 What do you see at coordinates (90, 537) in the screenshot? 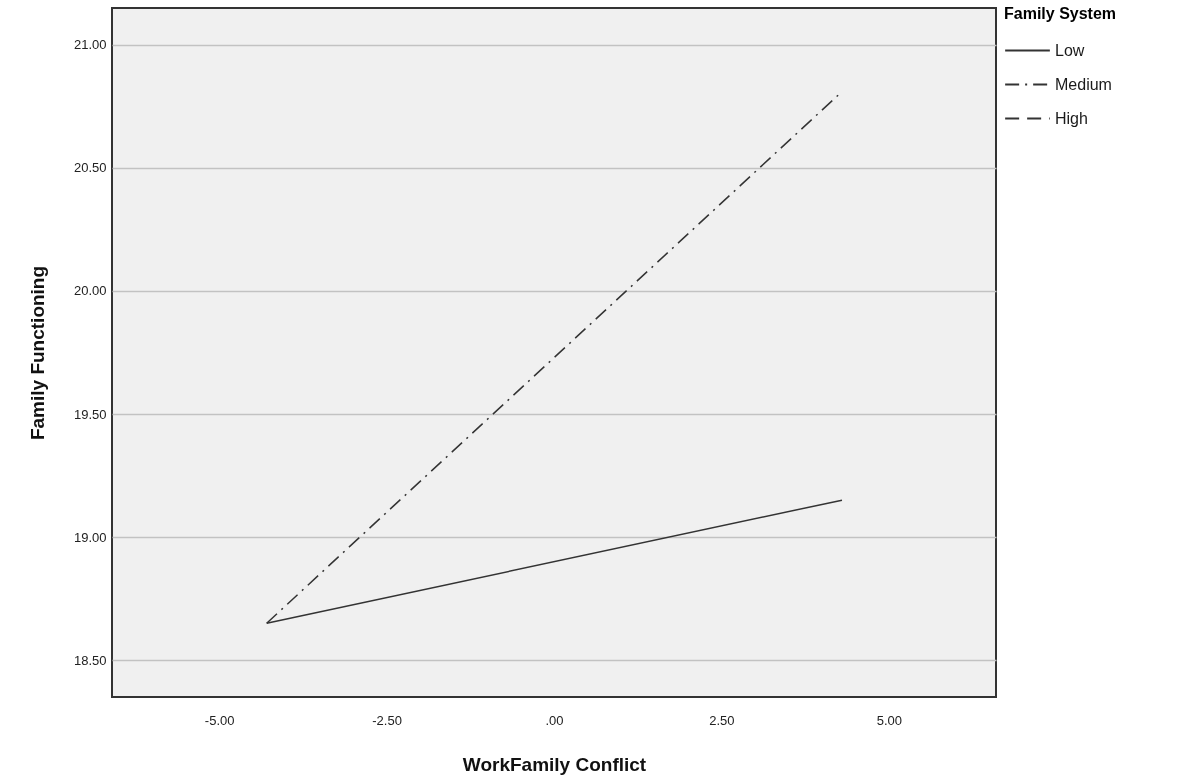
I see `y-tick-label: 19.00` at bounding box center [90, 537].